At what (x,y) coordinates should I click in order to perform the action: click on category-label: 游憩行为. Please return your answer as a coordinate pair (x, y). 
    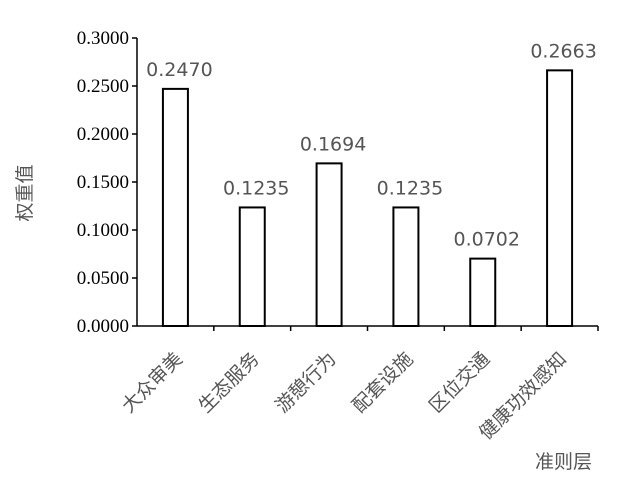
    Looking at the image, I should click on (305, 382).